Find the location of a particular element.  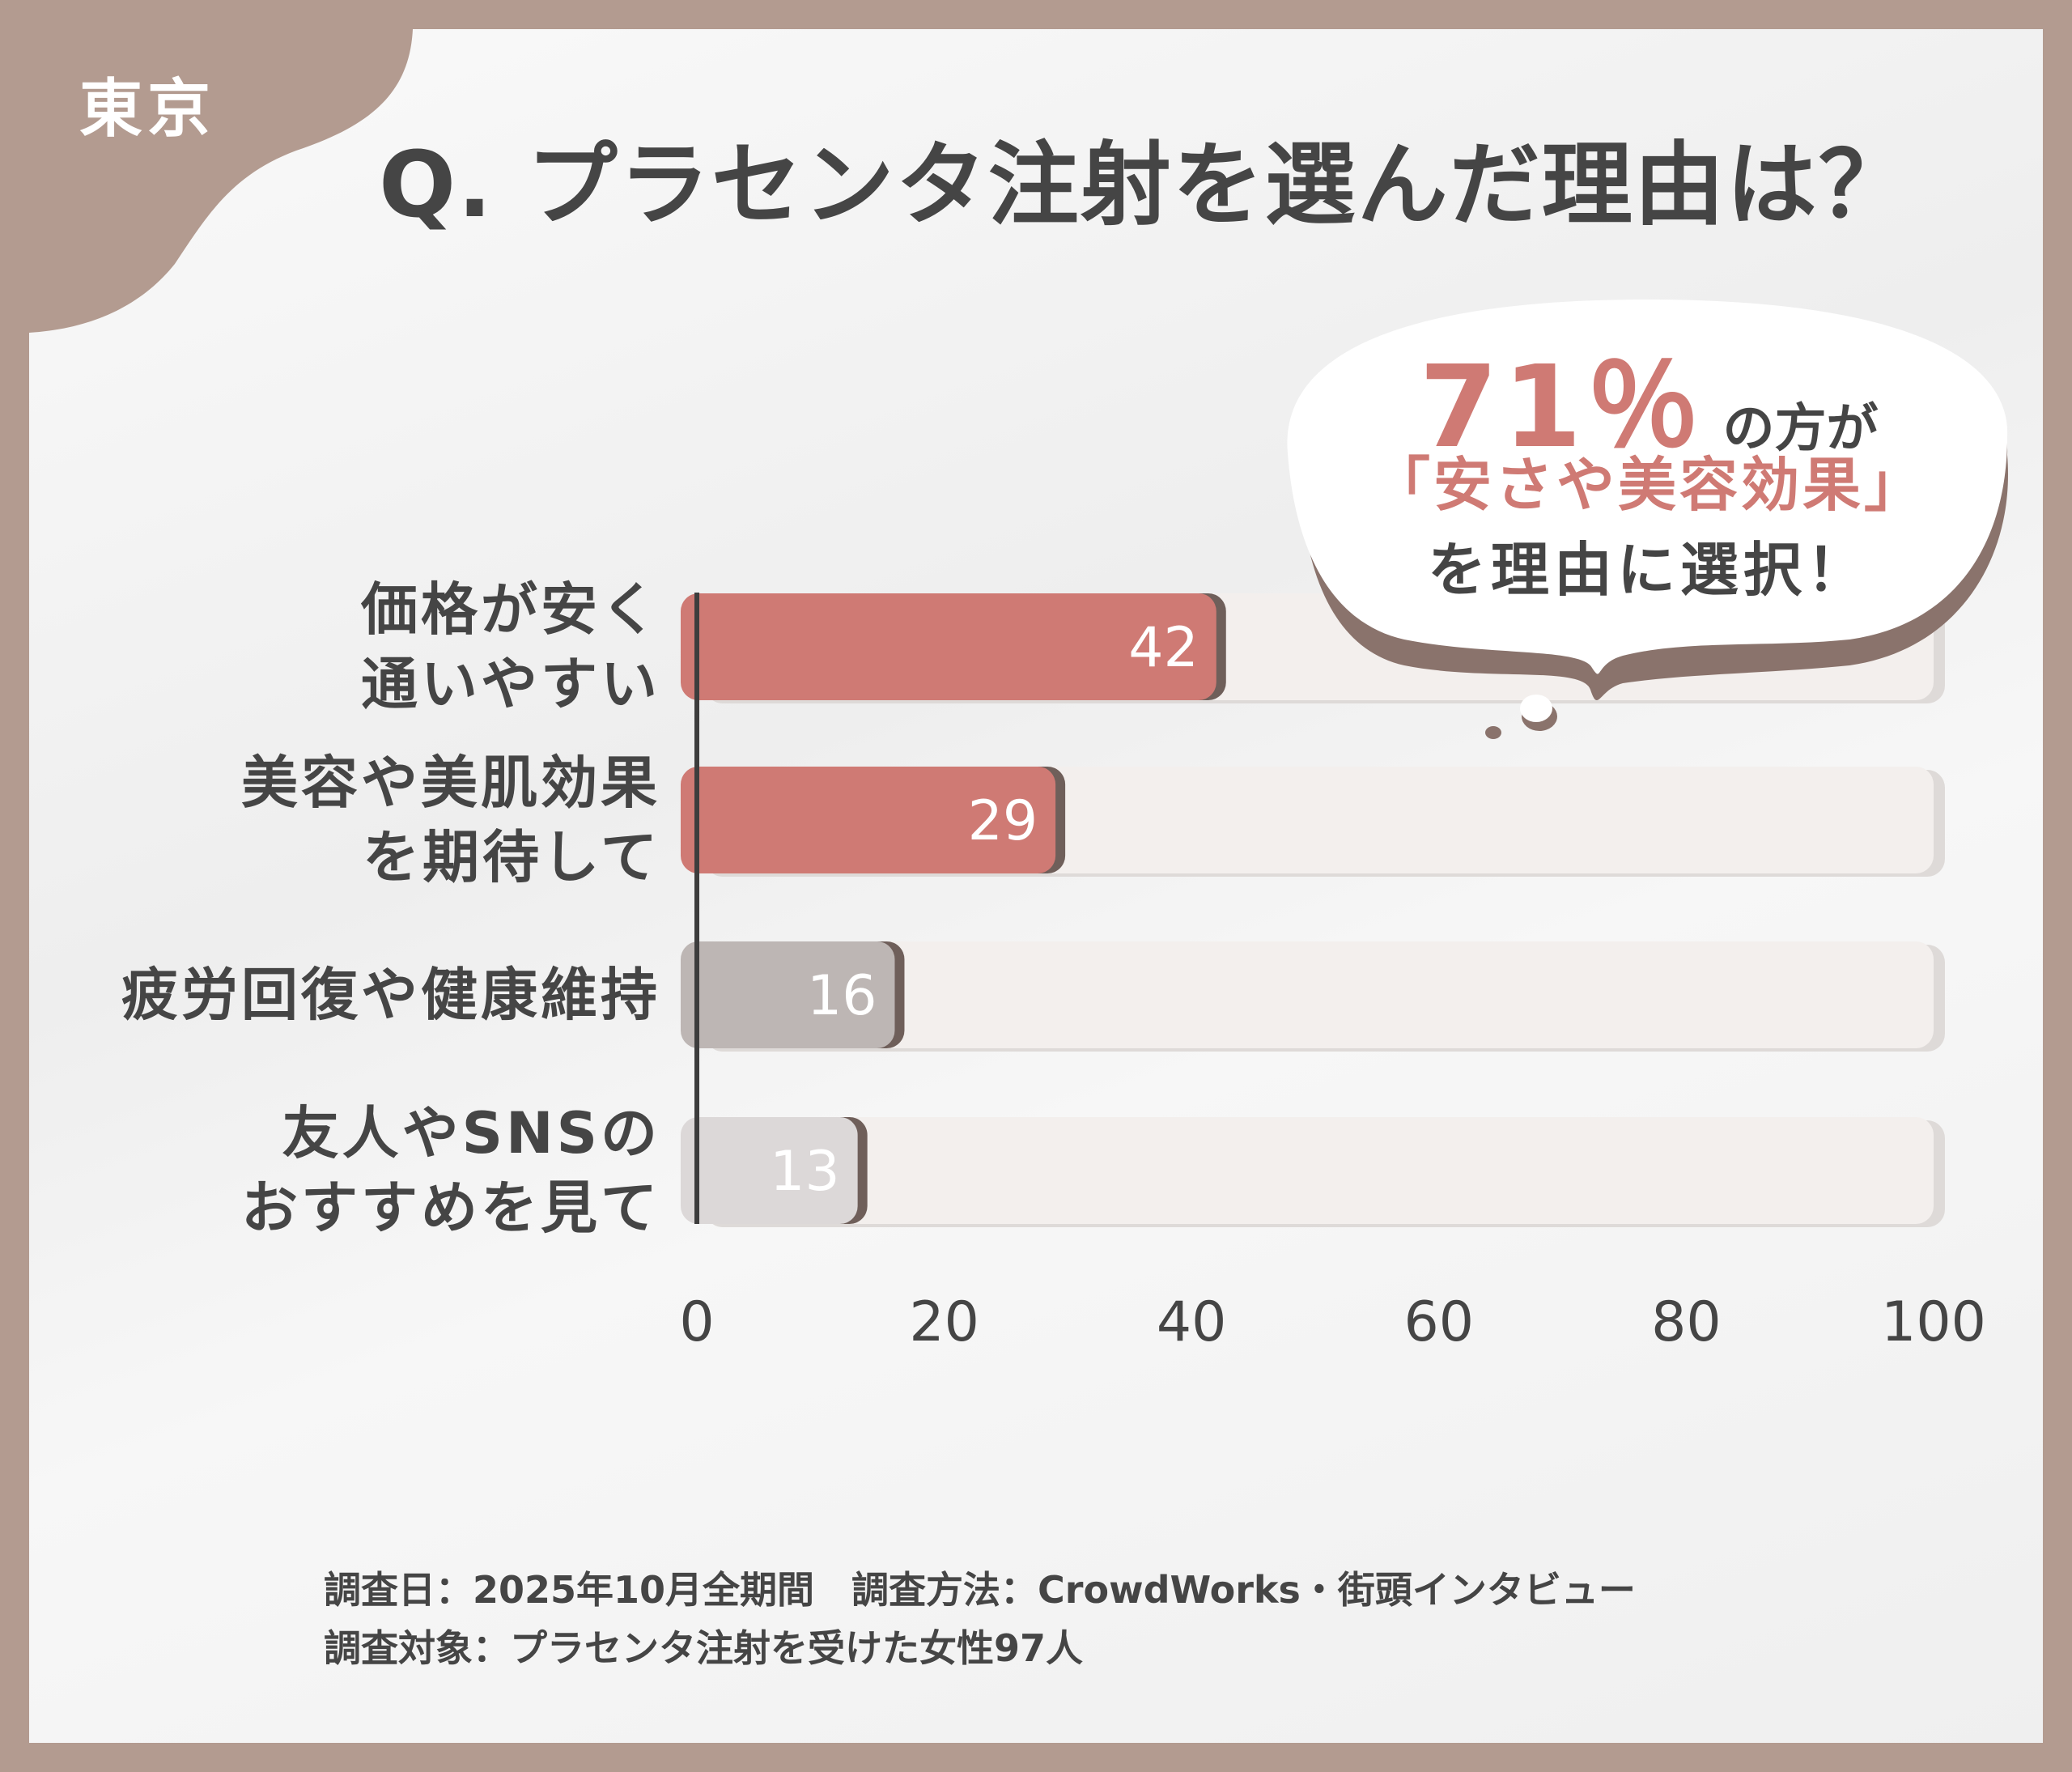

category-label: 友人やSNSのおすすめを見て is located at coordinates (450, 1171).